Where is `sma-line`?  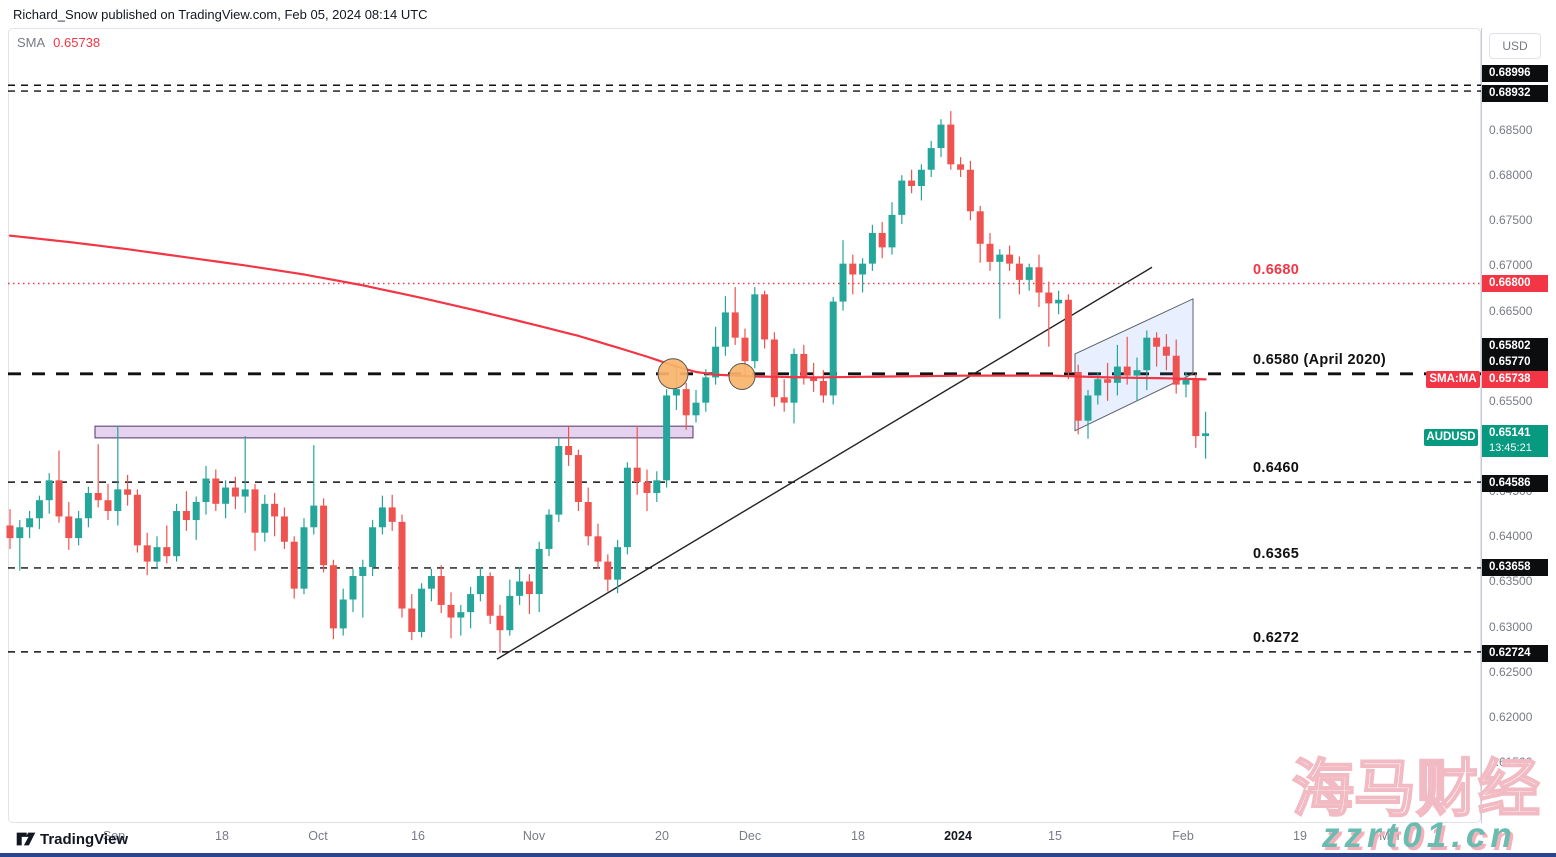 sma-line is located at coordinates (607, 307).